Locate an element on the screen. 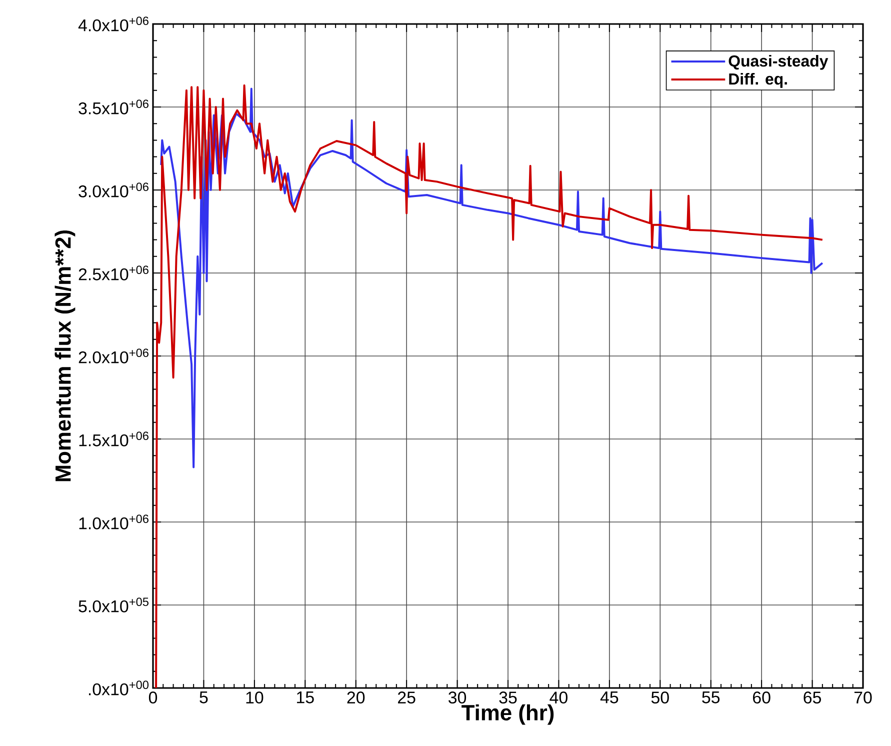 The width and height of the screenshot is (891, 746). y-axis-title: Momentum flux (N/m**2) is located at coordinates (65, 356).